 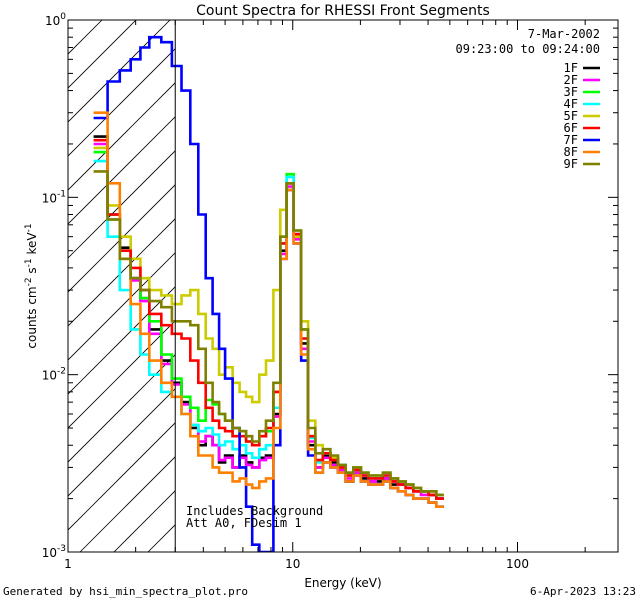 I want to click on y-tick-label: 10⁻¹, so click(x=54, y=197).